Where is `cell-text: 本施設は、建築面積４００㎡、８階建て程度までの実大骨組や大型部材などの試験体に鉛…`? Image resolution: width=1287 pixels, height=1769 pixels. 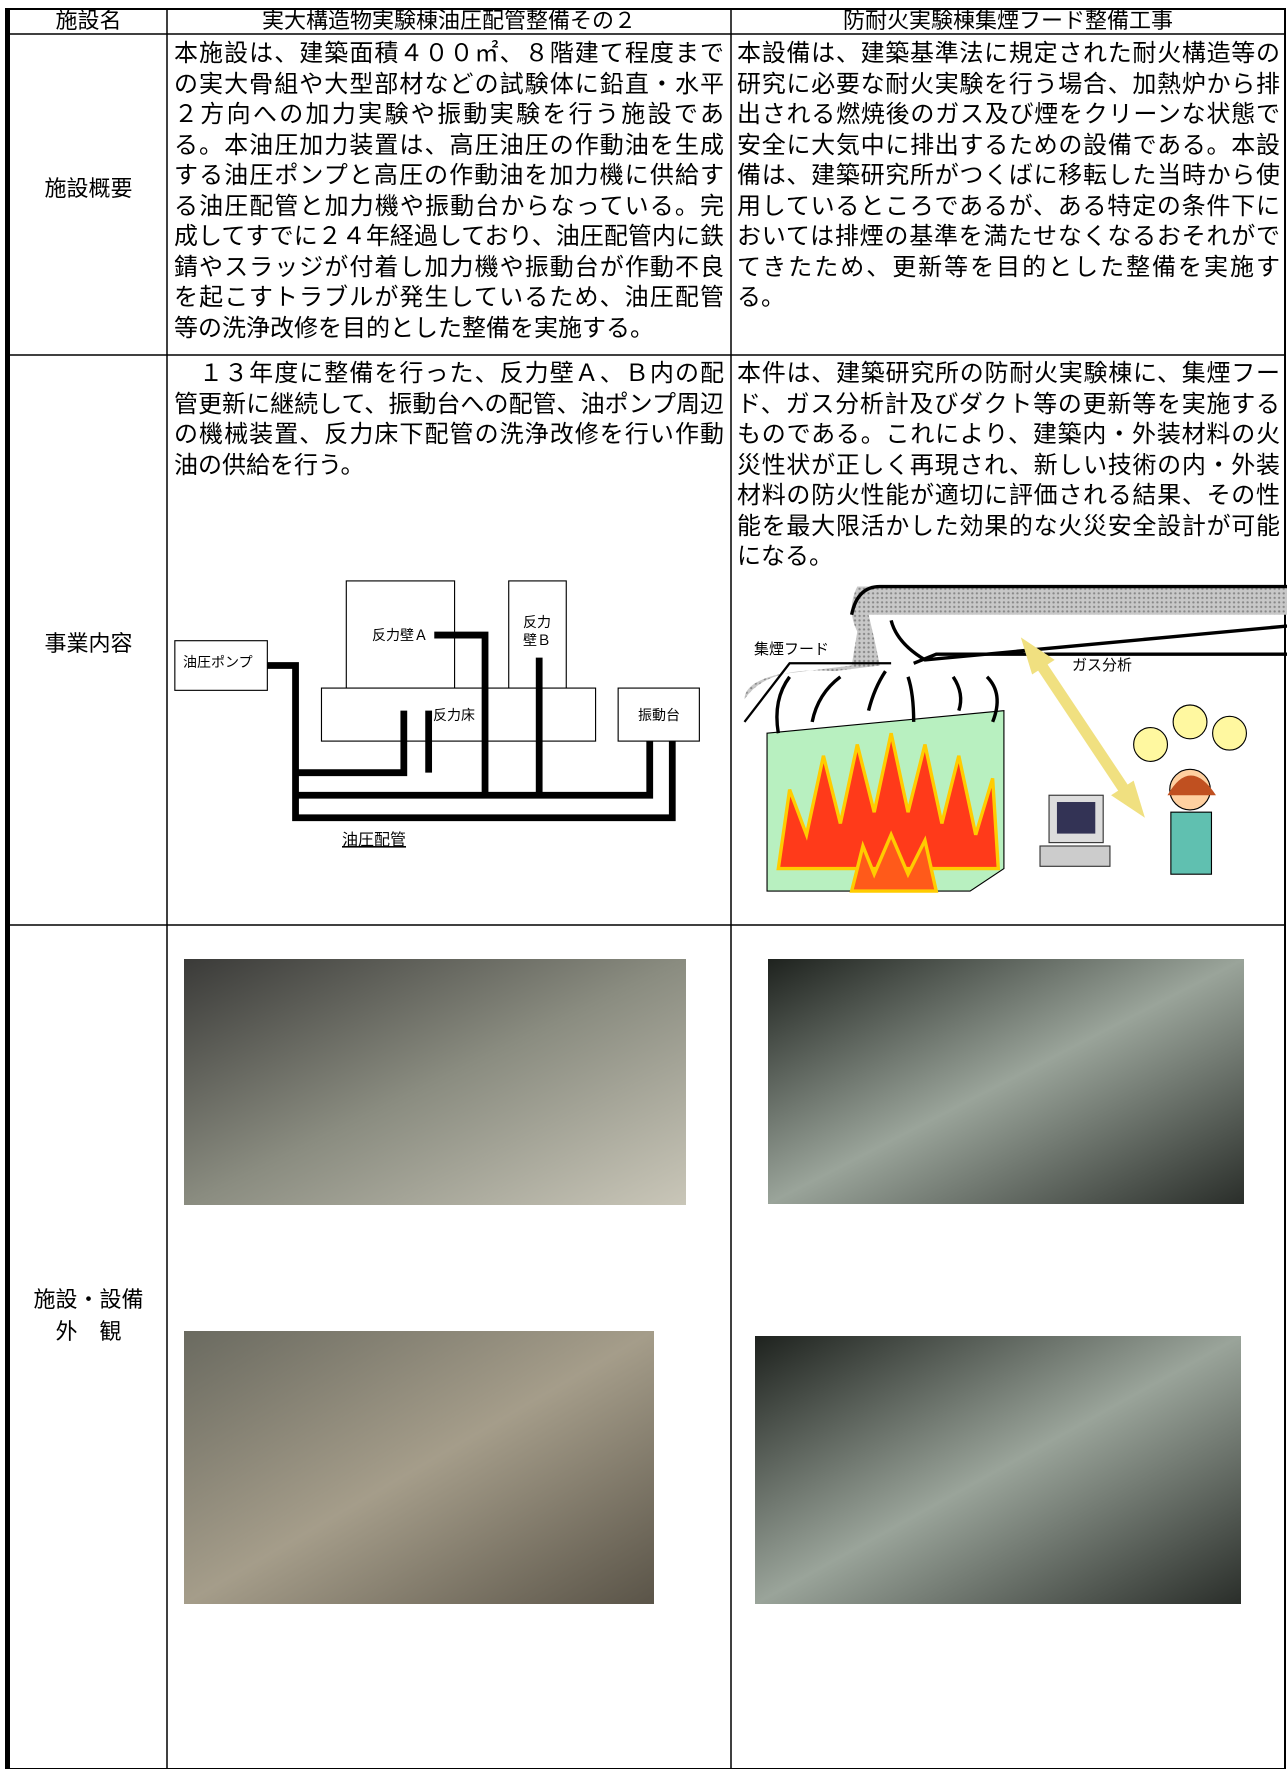
cell-text: 本施設は、建築面積４００㎡、８階建て程度までの実大骨組や大型部材などの試験体に鉛… is located at coordinates (449, 190).